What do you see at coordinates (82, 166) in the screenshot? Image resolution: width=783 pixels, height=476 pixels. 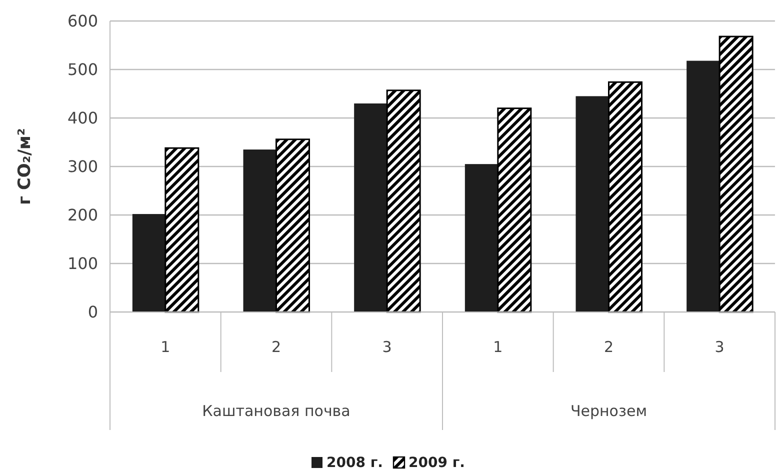 I see `y-tick-label: 300` at bounding box center [82, 166].